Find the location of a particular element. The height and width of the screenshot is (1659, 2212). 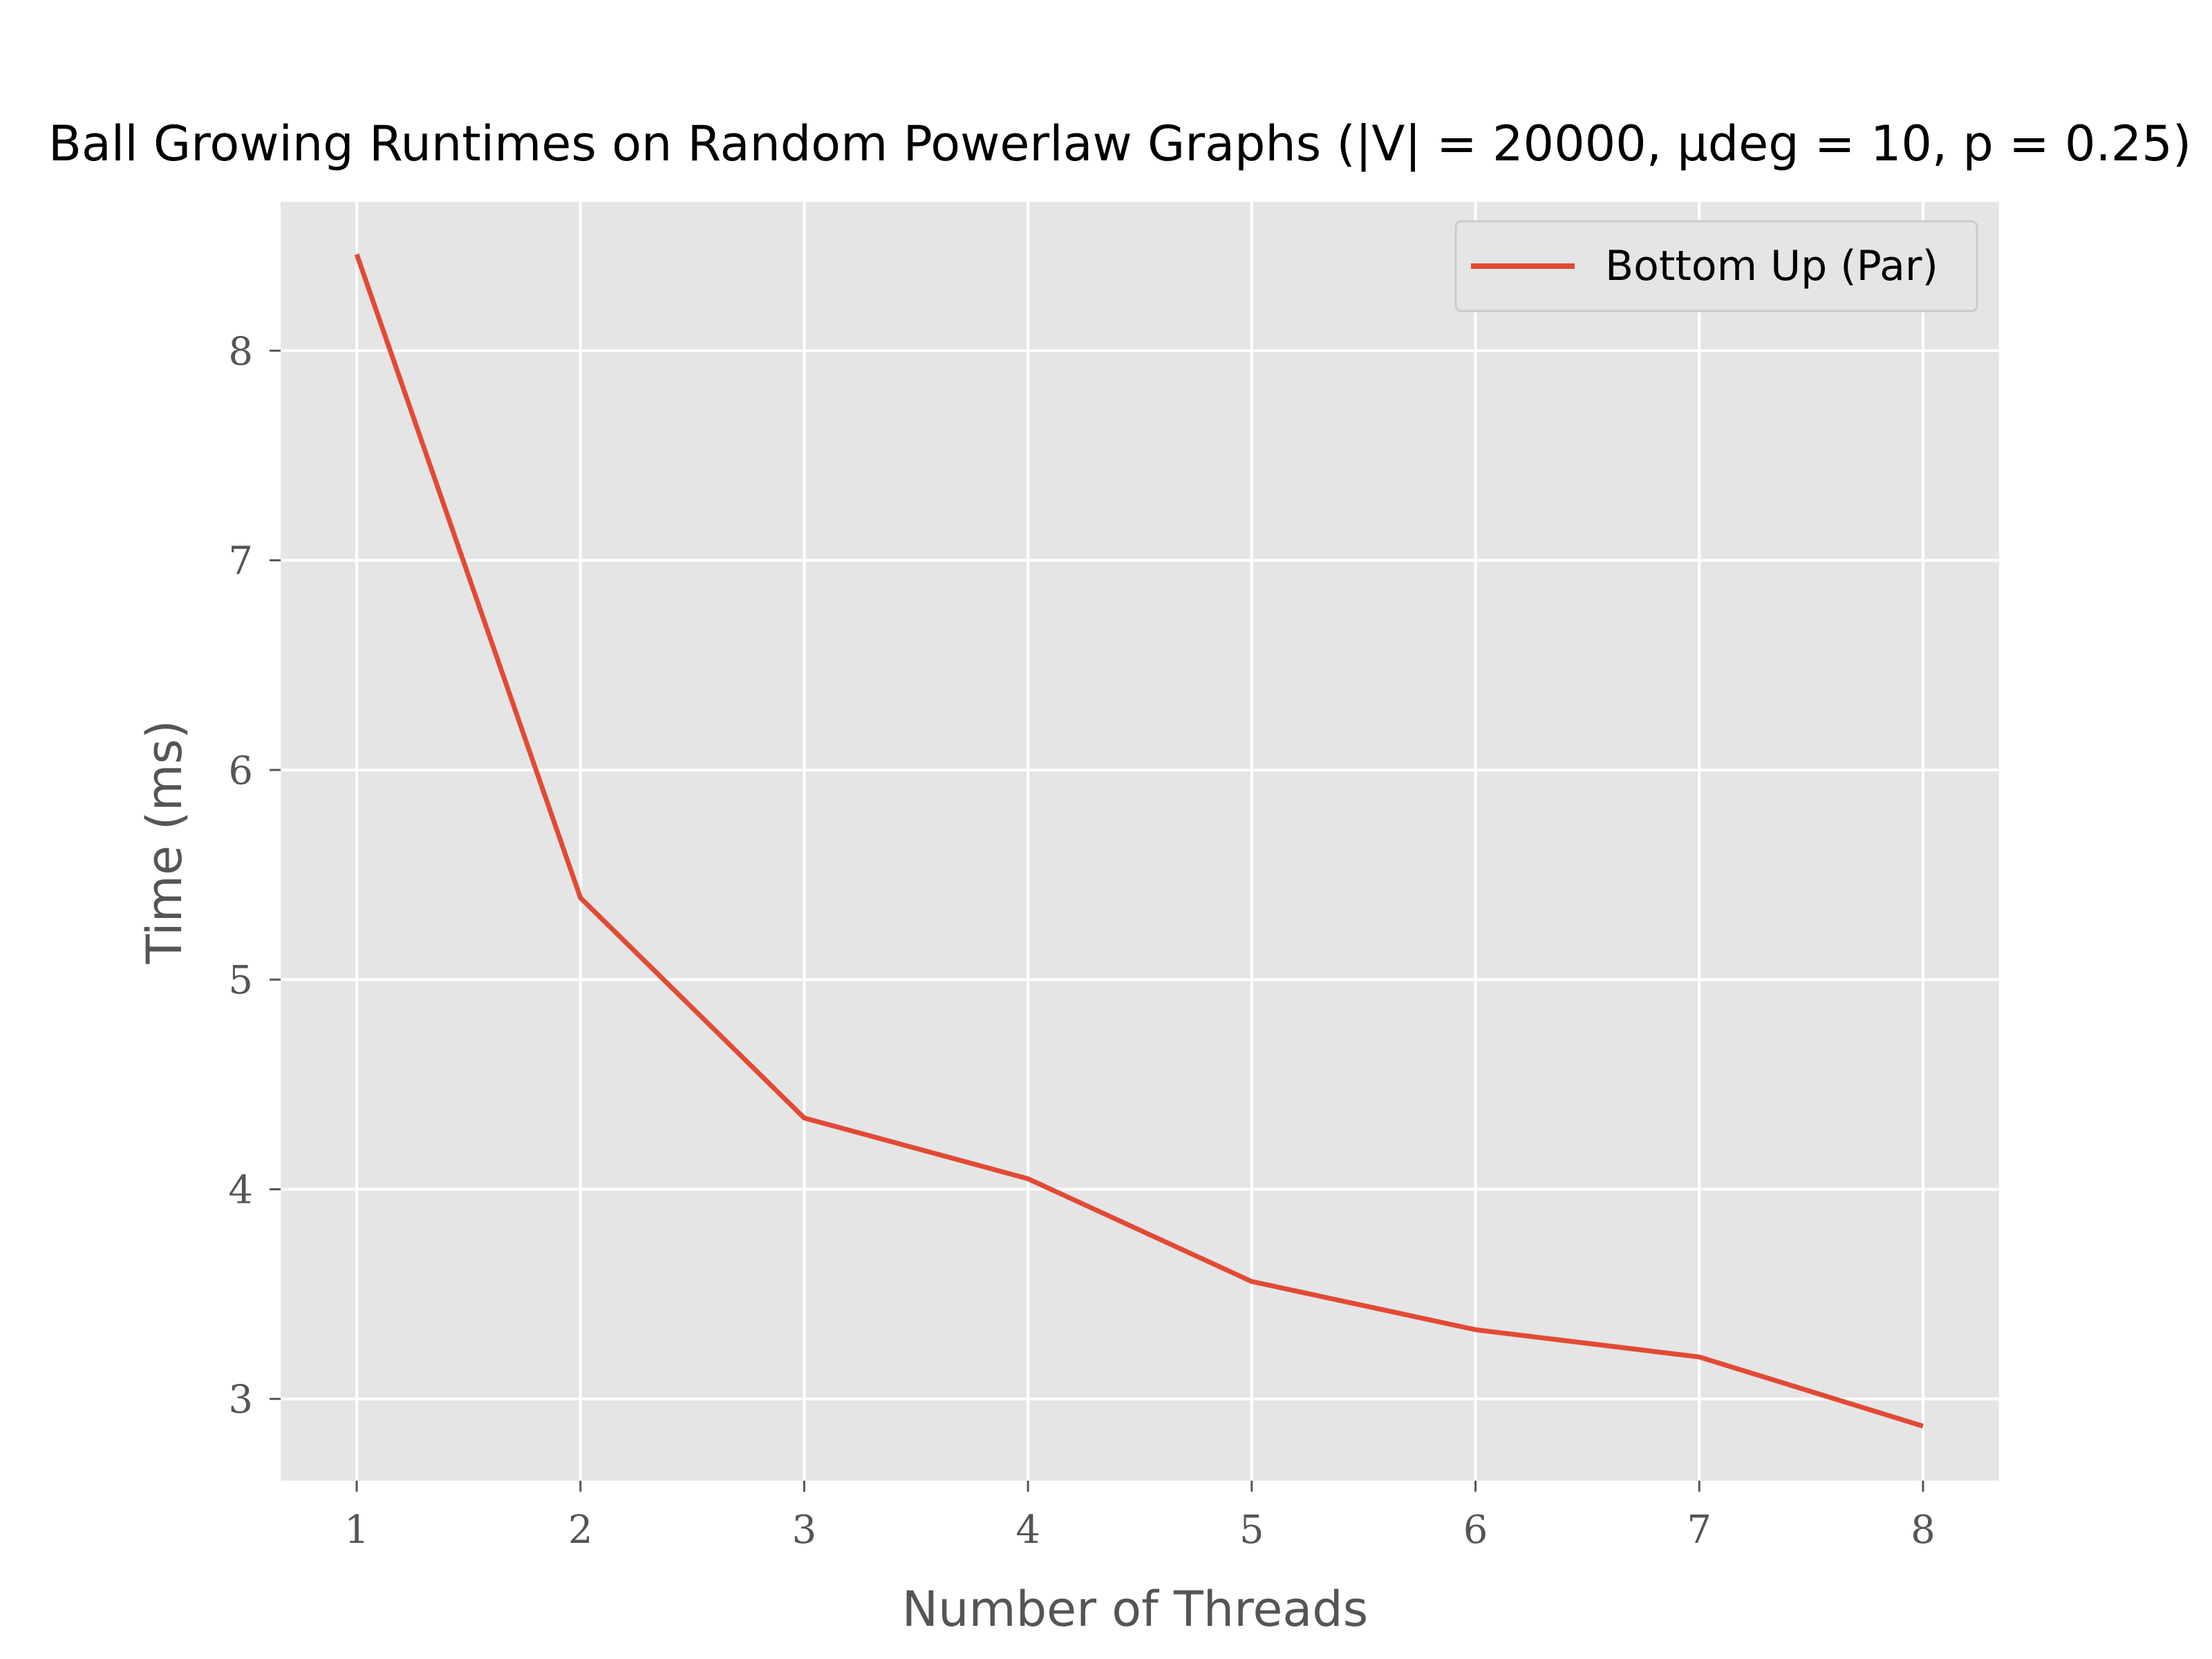

y-tick-label: 7 is located at coordinates (240, 561).